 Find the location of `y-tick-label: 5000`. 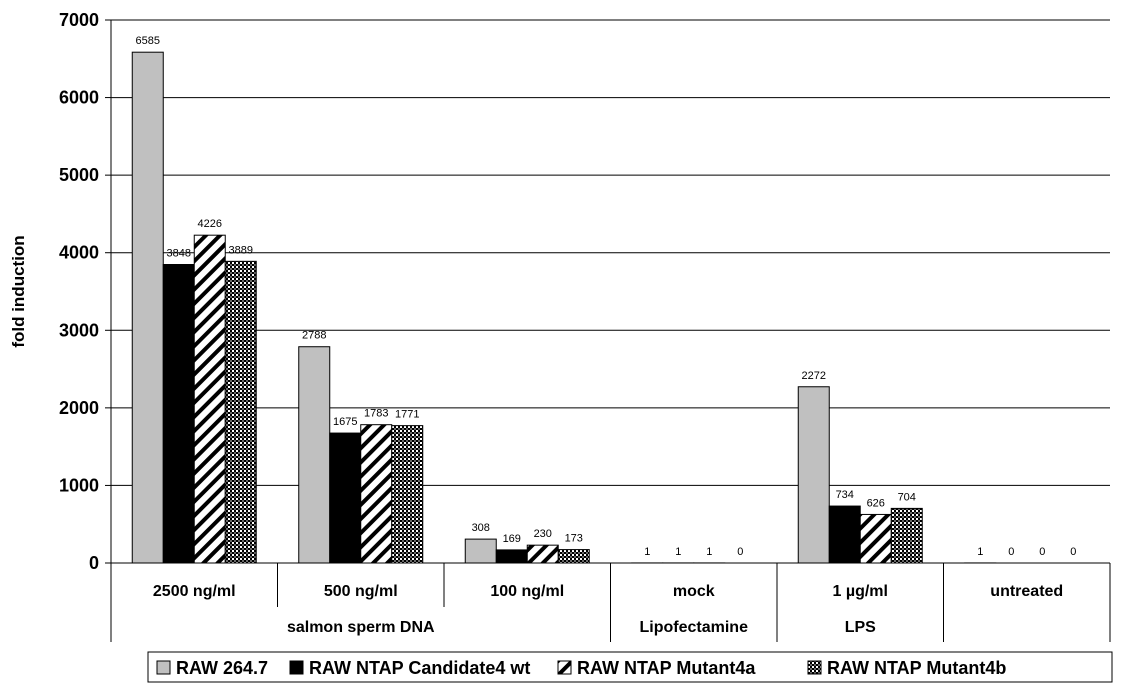

y-tick-label: 5000 is located at coordinates (79, 175).